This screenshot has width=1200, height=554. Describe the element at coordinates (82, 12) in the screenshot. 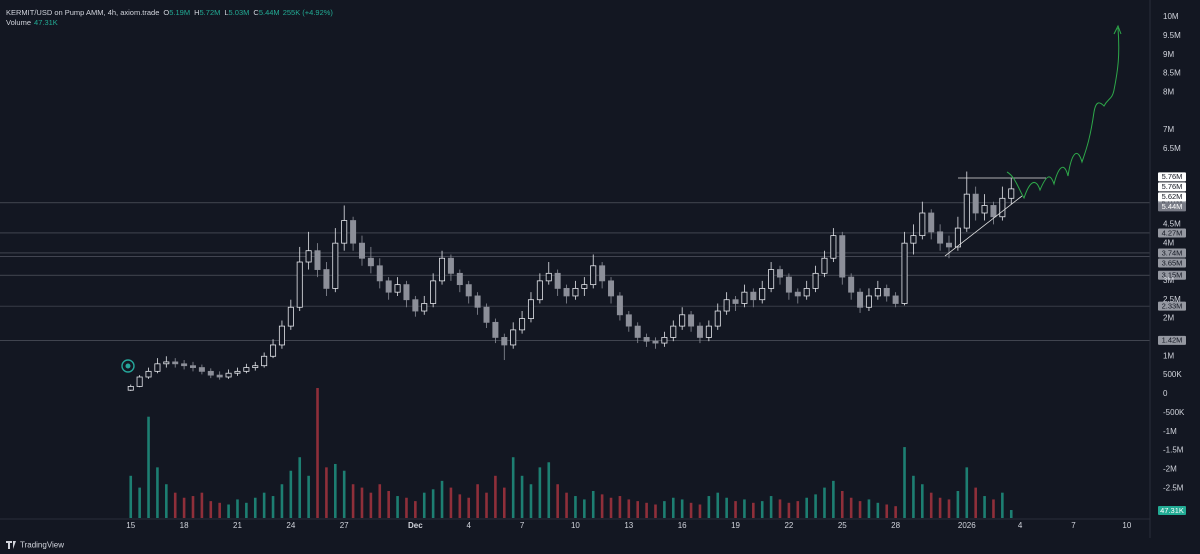

I see `legend-text: KERMIT/USD on Pump AMM, 4h, axiom.trade` at that location.